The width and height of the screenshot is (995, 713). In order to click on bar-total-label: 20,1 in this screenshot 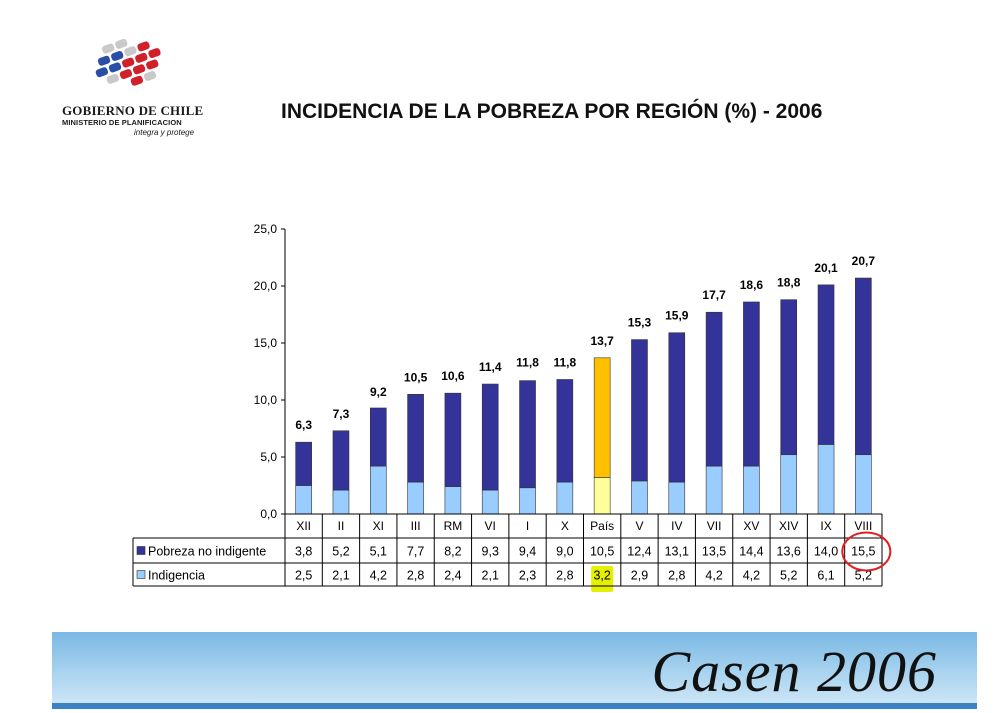, I will do `click(826, 268)`.